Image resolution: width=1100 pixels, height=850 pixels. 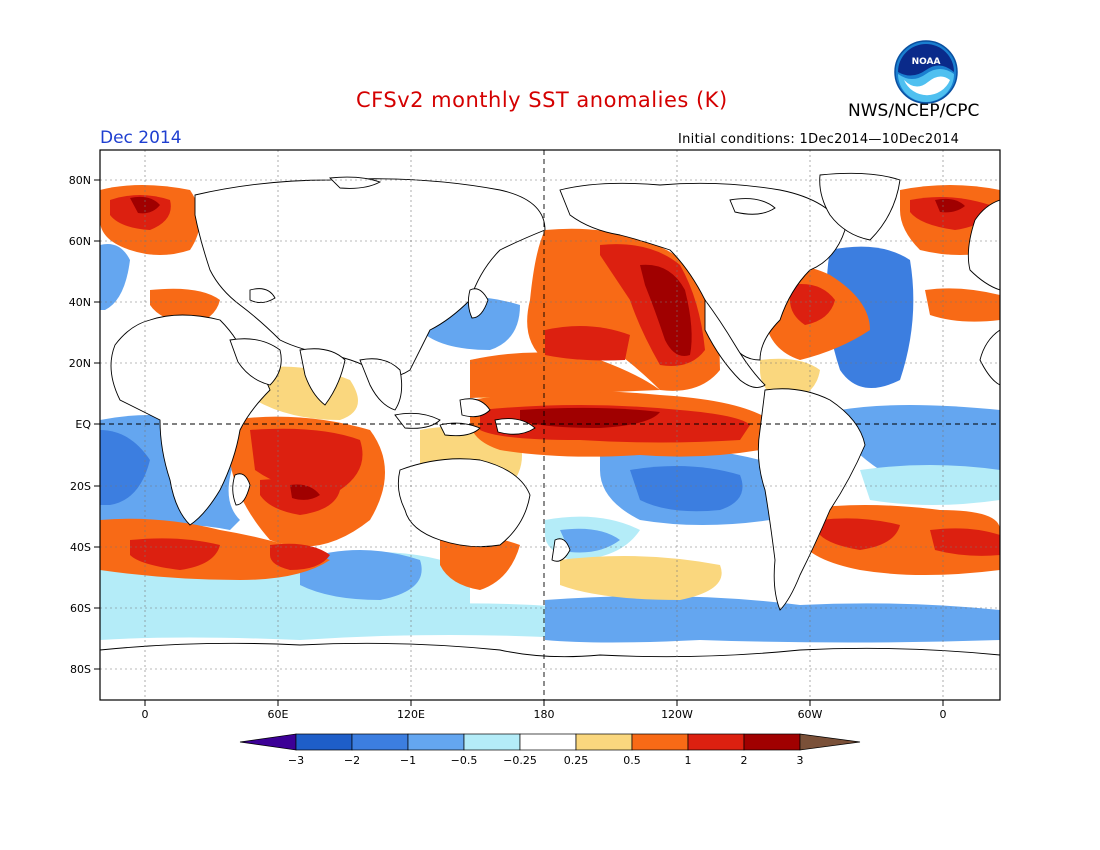 What do you see at coordinates (688, 760) in the screenshot?
I see `colorbar-label: 1` at bounding box center [688, 760].